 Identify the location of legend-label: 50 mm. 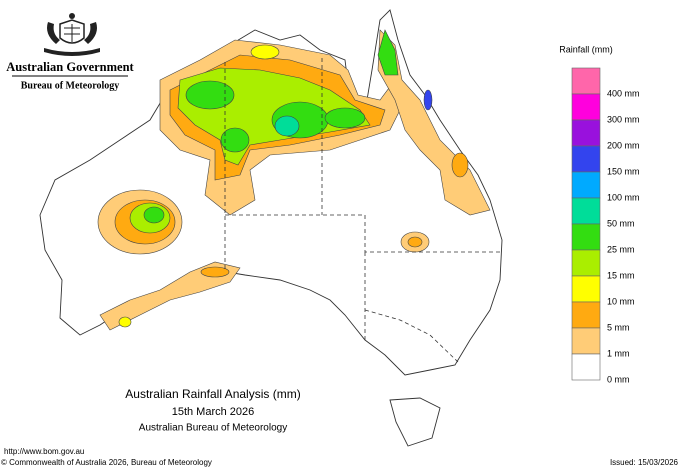
(621, 223).